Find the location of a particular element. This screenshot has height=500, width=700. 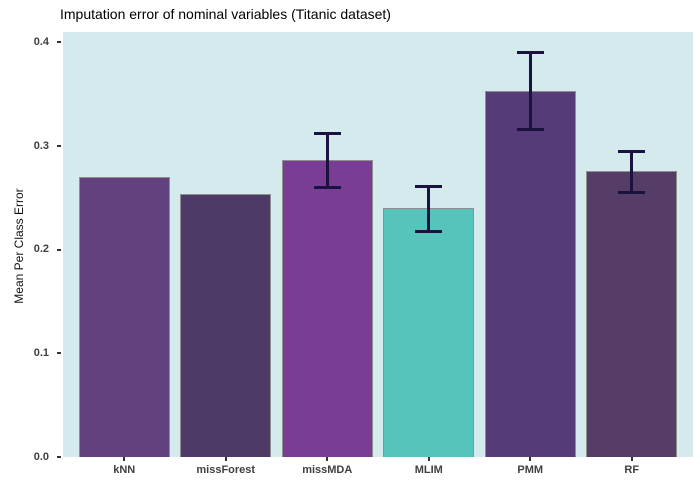

x-tick-mark-missForest is located at coordinates (225, 459).